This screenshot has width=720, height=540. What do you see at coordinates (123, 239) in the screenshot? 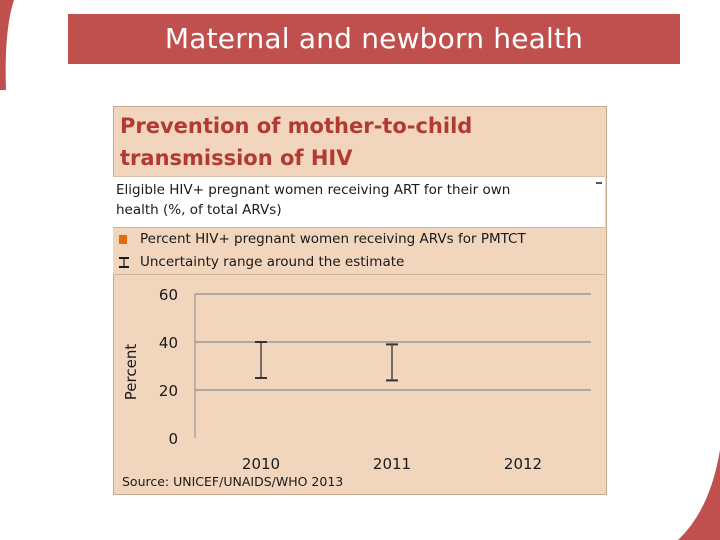
I see `legend-swatch-series` at bounding box center [123, 239].